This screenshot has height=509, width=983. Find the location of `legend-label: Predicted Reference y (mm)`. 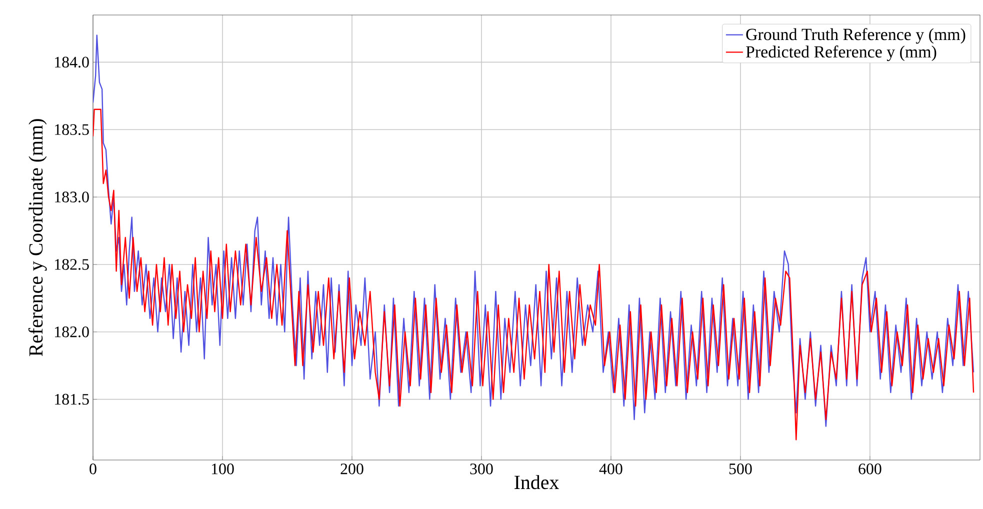

legend-label: Predicted Reference y (mm) is located at coordinates (841, 53).